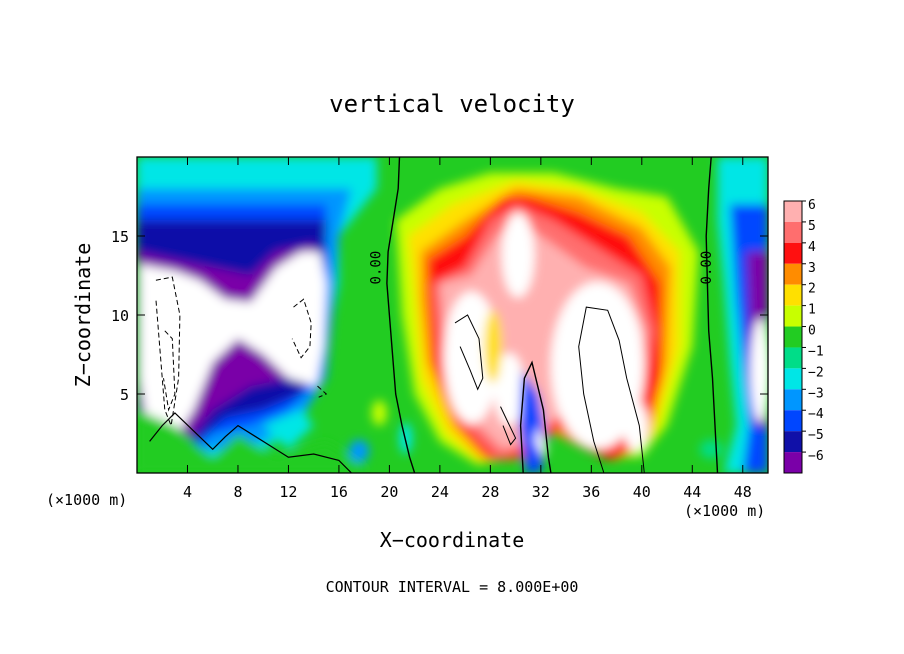 The width and height of the screenshot is (904, 654). What do you see at coordinates (120, 237) in the screenshot?
I see `y-tick-label: 15` at bounding box center [120, 237].